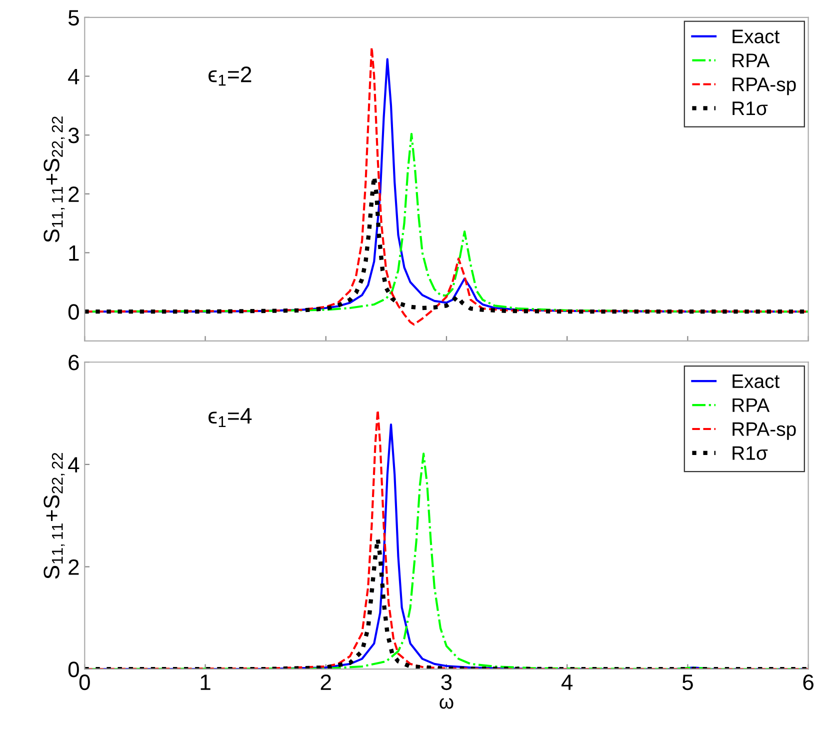 Image resolution: width=814 pixels, height=756 pixels. I want to click on y-tick-label: 1, so click(74, 253).